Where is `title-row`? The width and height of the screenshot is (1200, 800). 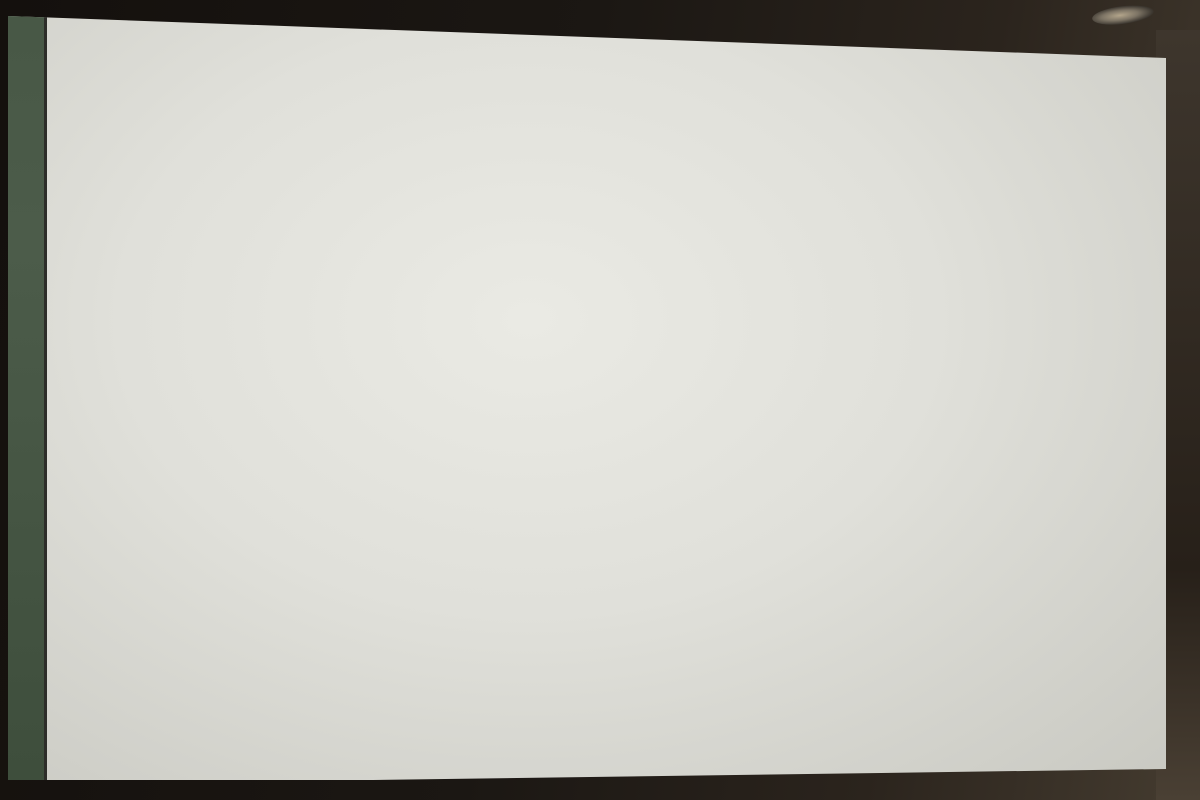
title-row is located at coordinates (94, 41).